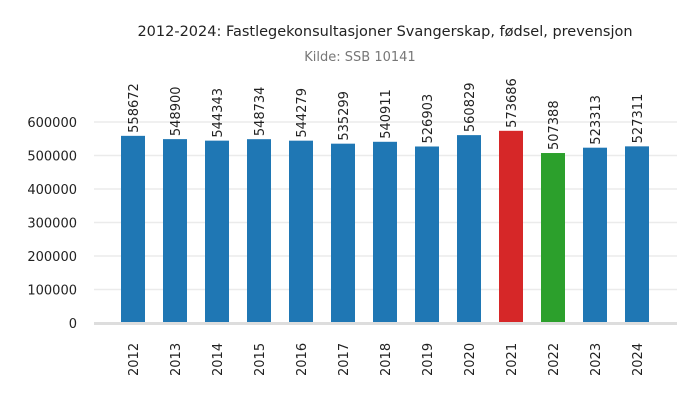 The image size is (700, 404). What do you see at coordinates (217, 231) in the screenshot?
I see `bar-2014` at bounding box center [217, 231].